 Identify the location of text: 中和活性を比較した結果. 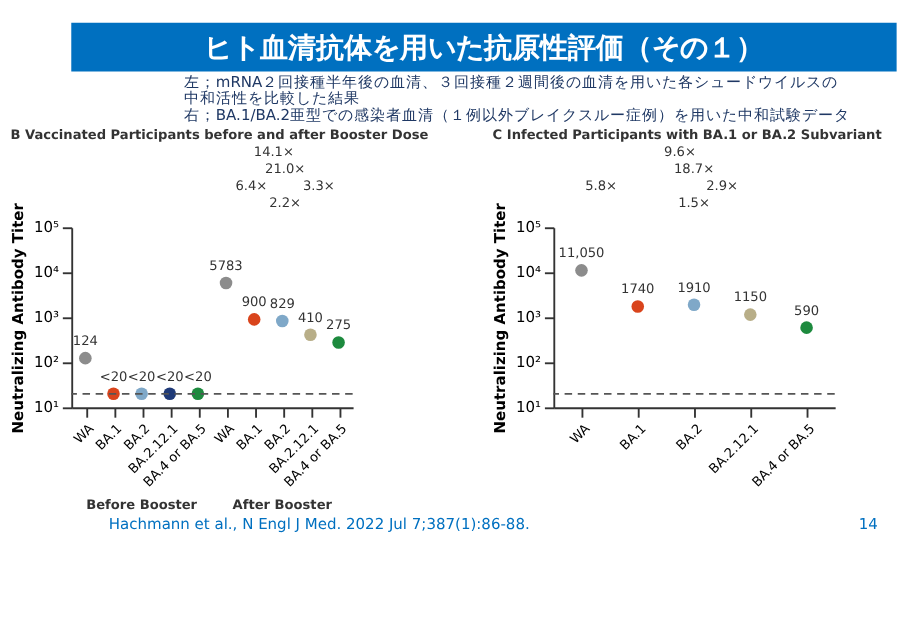
(271, 98).